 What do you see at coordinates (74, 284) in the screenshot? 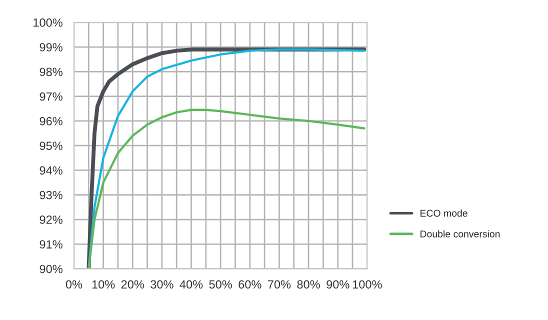
I see `x-tick-label: 0%` at bounding box center [74, 284].